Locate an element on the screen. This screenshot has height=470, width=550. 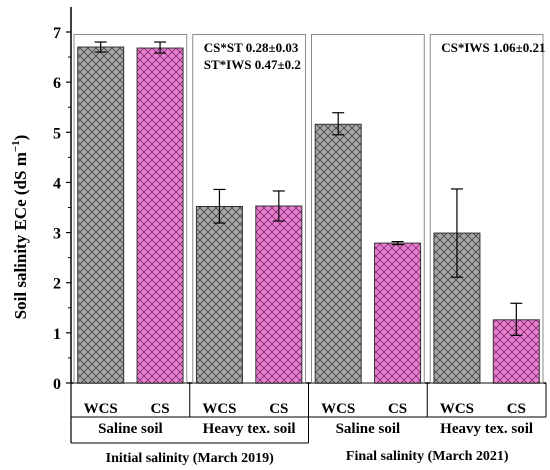
y-tick-label: 4 is located at coordinates (57, 183).